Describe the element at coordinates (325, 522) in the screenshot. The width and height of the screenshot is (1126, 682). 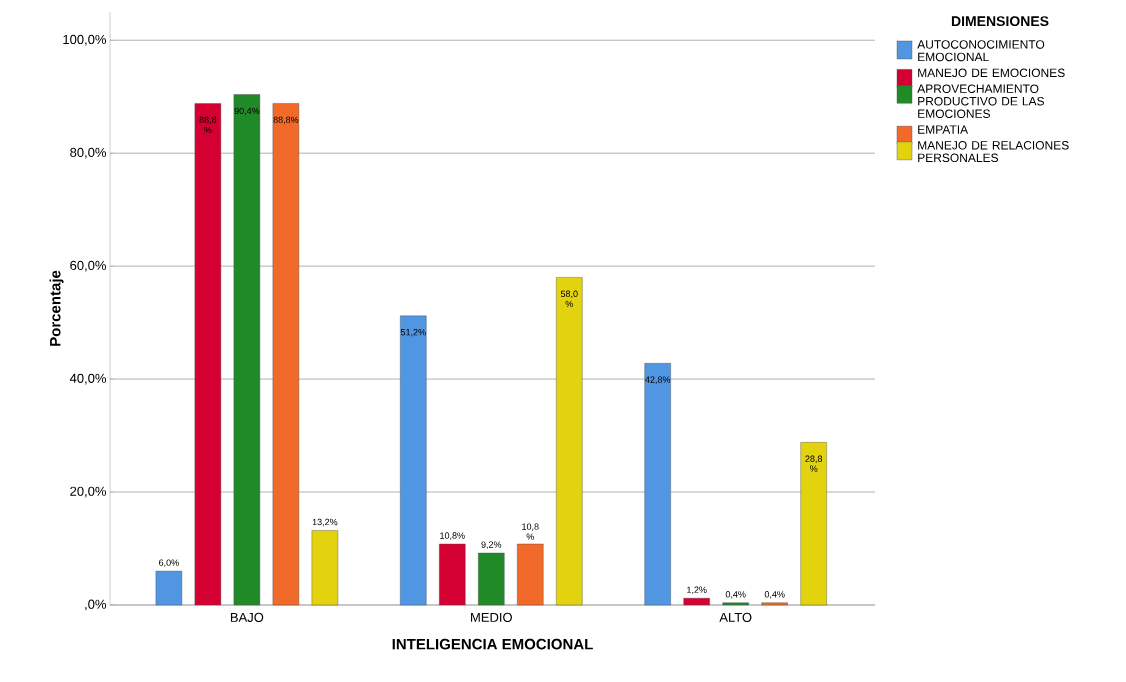
I see `data-label: 13,2%` at that location.